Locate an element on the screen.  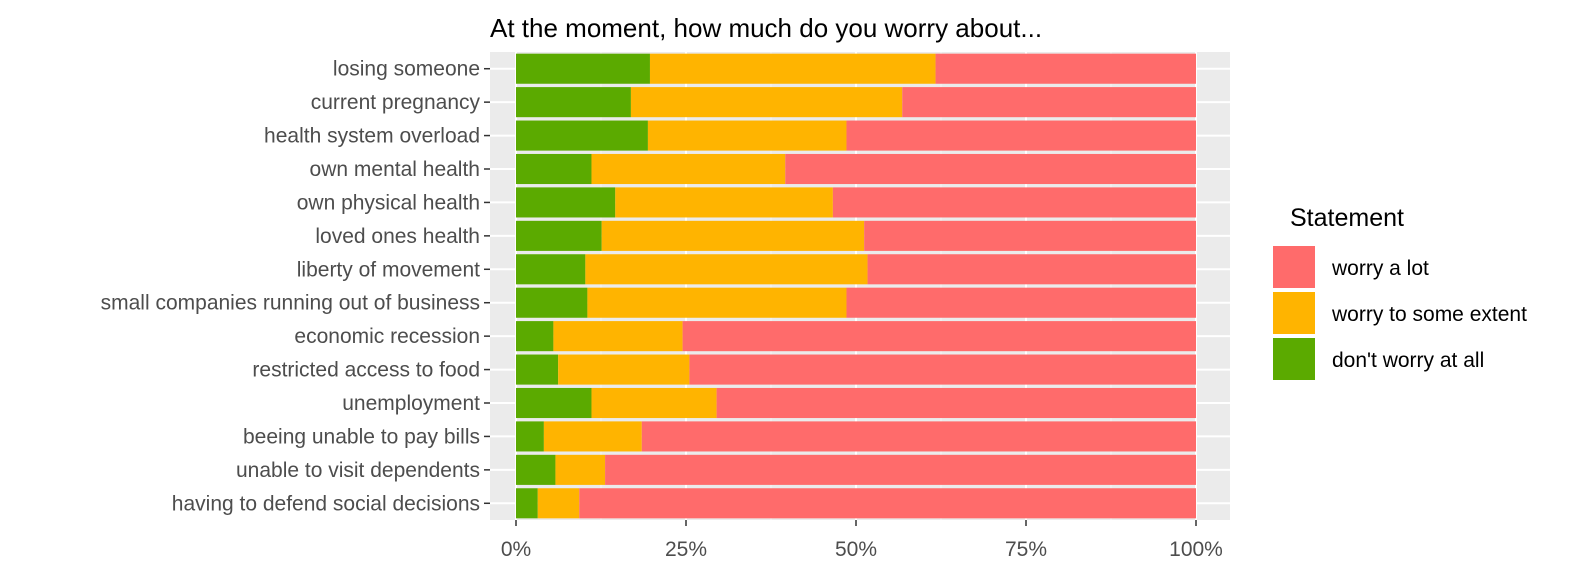
category-label: unable to visit dependents is located at coordinates (358, 470).